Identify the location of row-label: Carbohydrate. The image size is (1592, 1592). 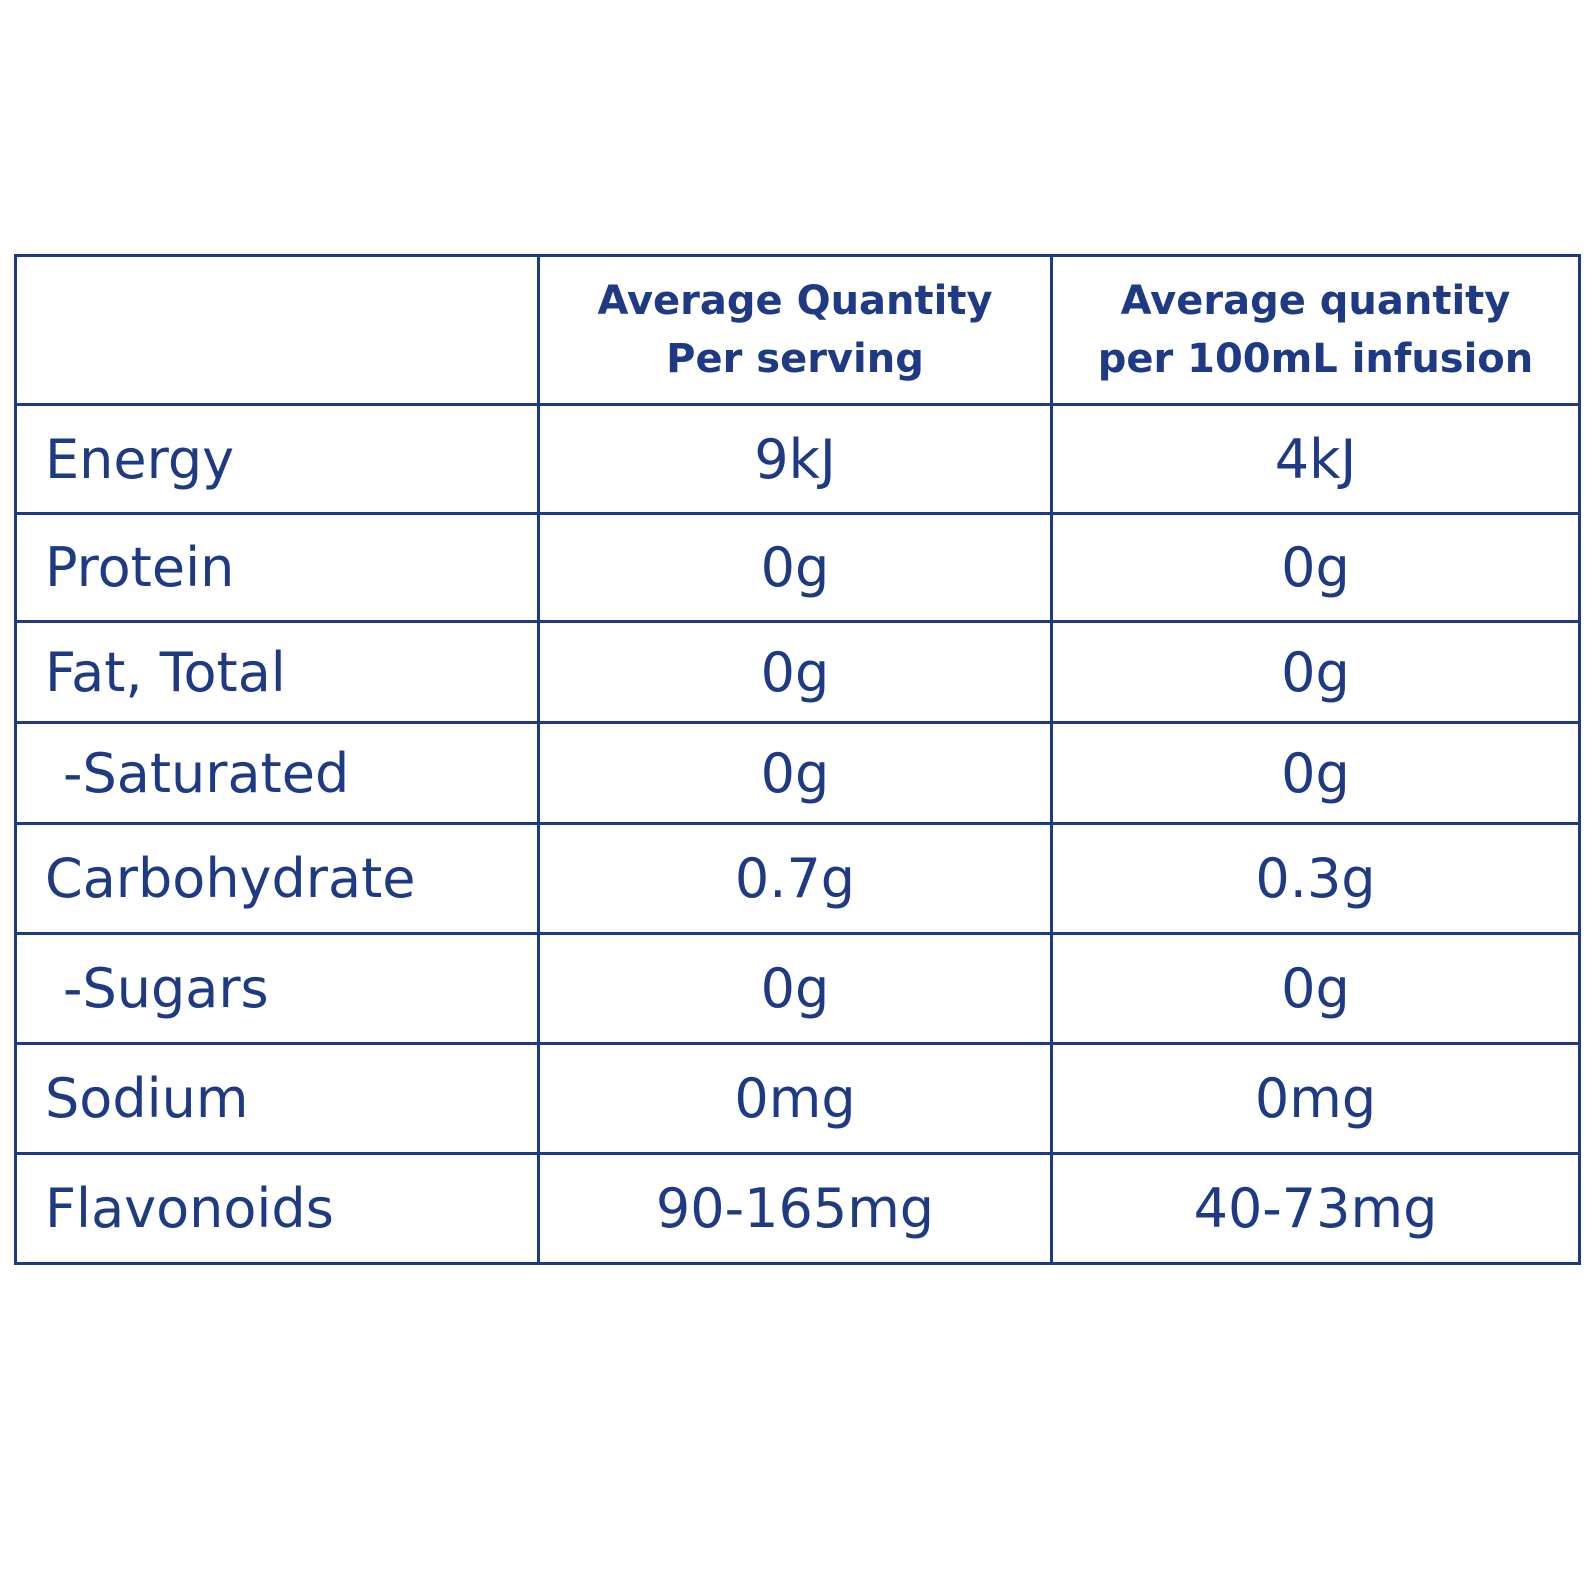
(277, 878).